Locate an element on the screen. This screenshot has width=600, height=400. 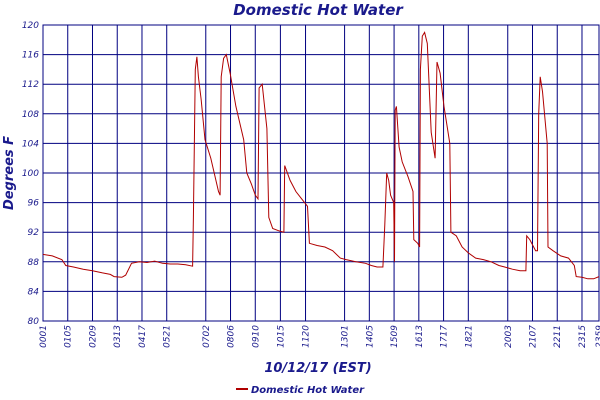
y-axis-title: Degrees F is located at coordinates (9, 173).